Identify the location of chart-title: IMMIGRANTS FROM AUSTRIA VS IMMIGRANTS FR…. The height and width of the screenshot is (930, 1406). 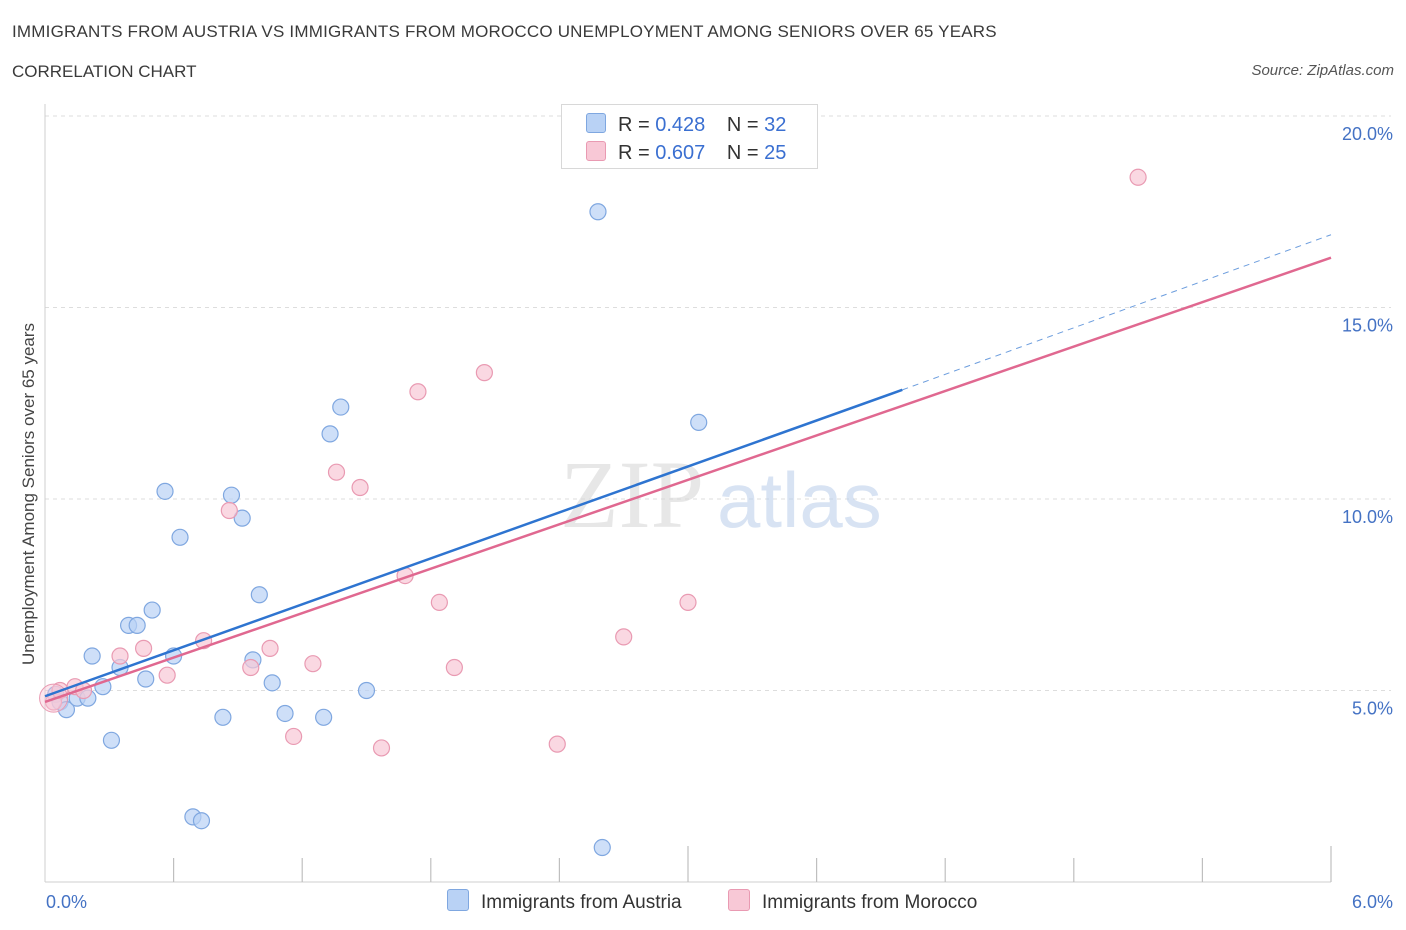
(504, 31).